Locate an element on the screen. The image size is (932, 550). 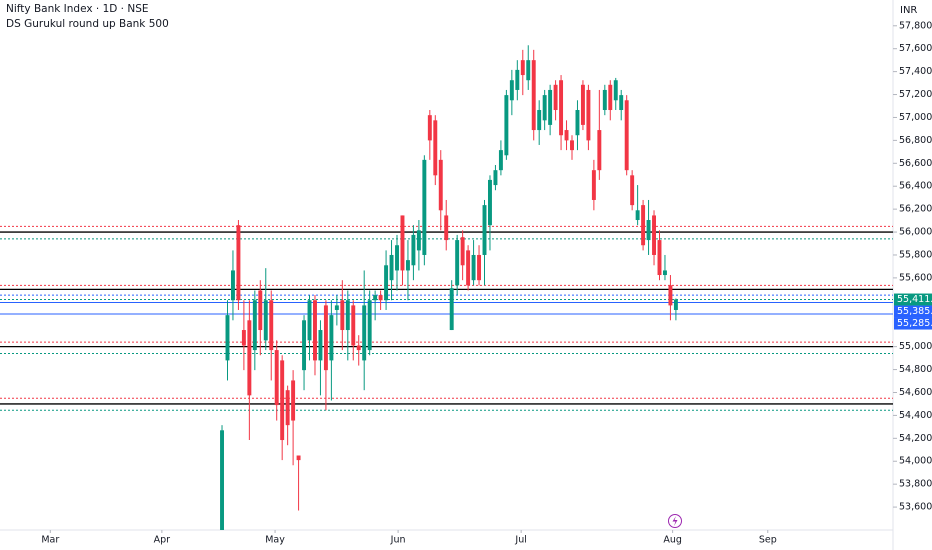
event-icon is located at coordinates (675, 521).